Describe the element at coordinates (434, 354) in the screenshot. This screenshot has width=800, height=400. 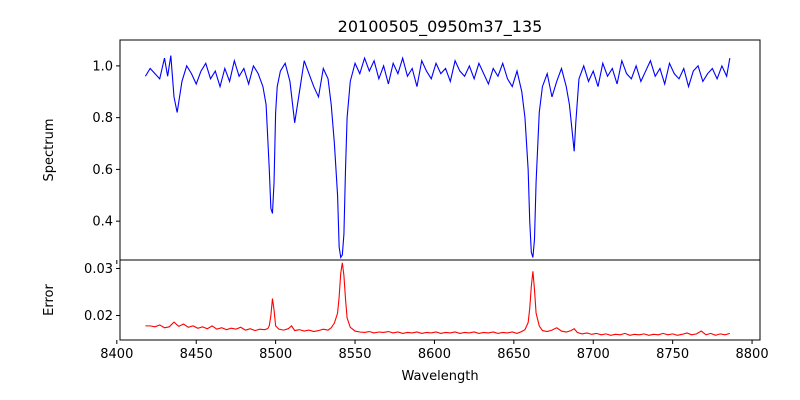
I see `x-tick-label: 8600` at that location.